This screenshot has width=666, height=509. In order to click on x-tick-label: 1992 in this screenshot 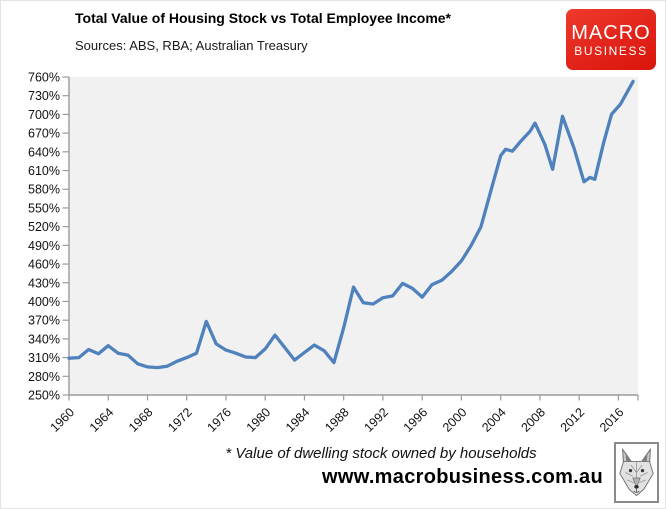, I will do `click(376, 420)`.